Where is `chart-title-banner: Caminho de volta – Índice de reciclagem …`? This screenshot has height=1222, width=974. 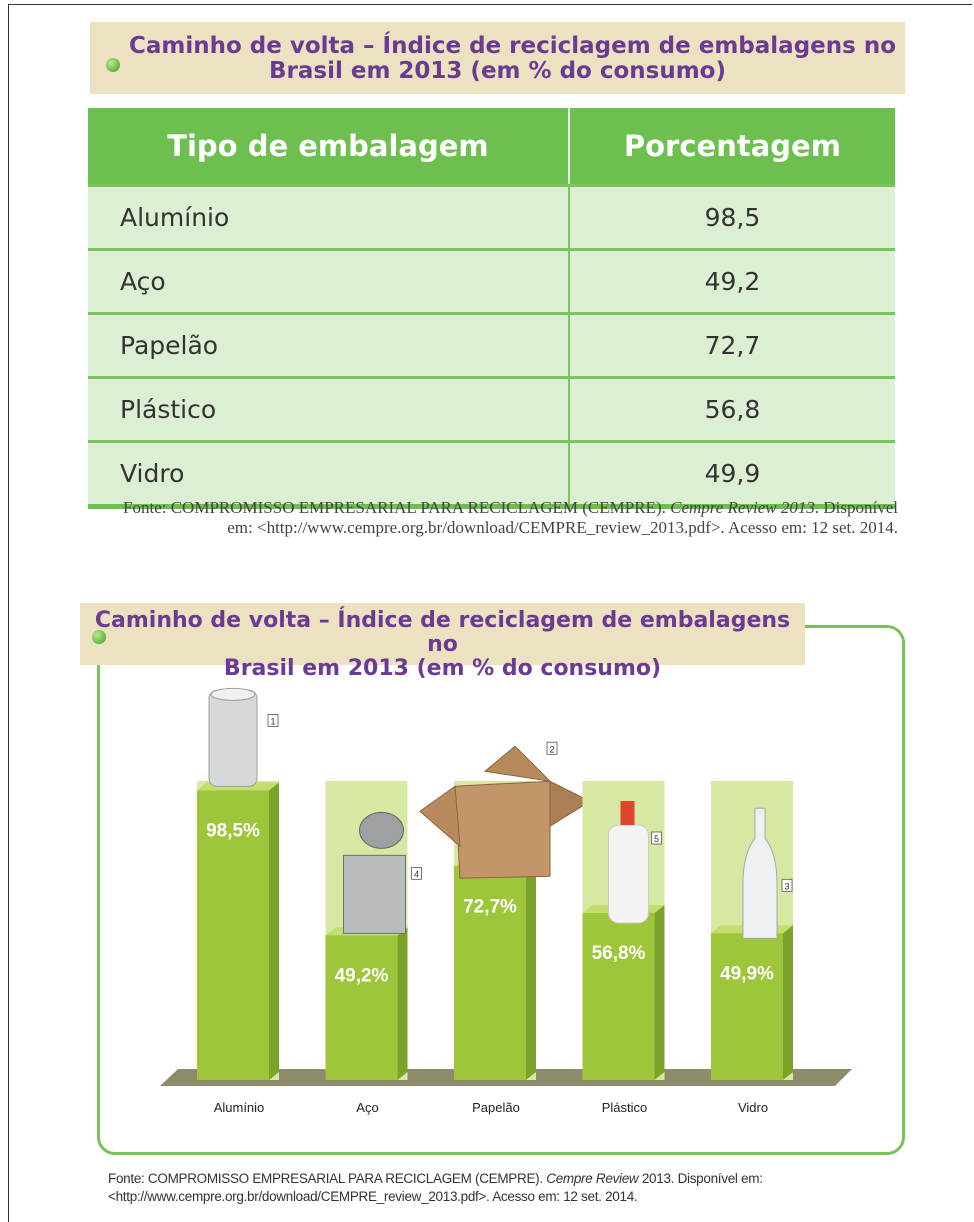 chart-title-banner: Caminho de volta – Índice de reciclagem … is located at coordinates (442, 642).